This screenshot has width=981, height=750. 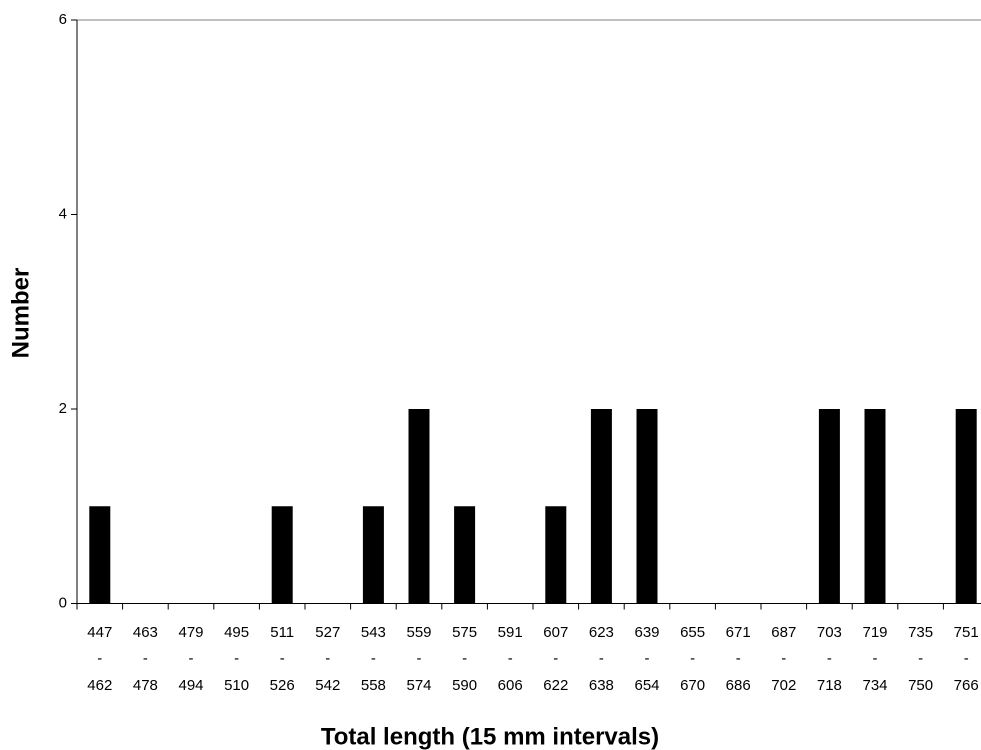 I want to click on y-tick-label: 4, so click(x=63, y=213).